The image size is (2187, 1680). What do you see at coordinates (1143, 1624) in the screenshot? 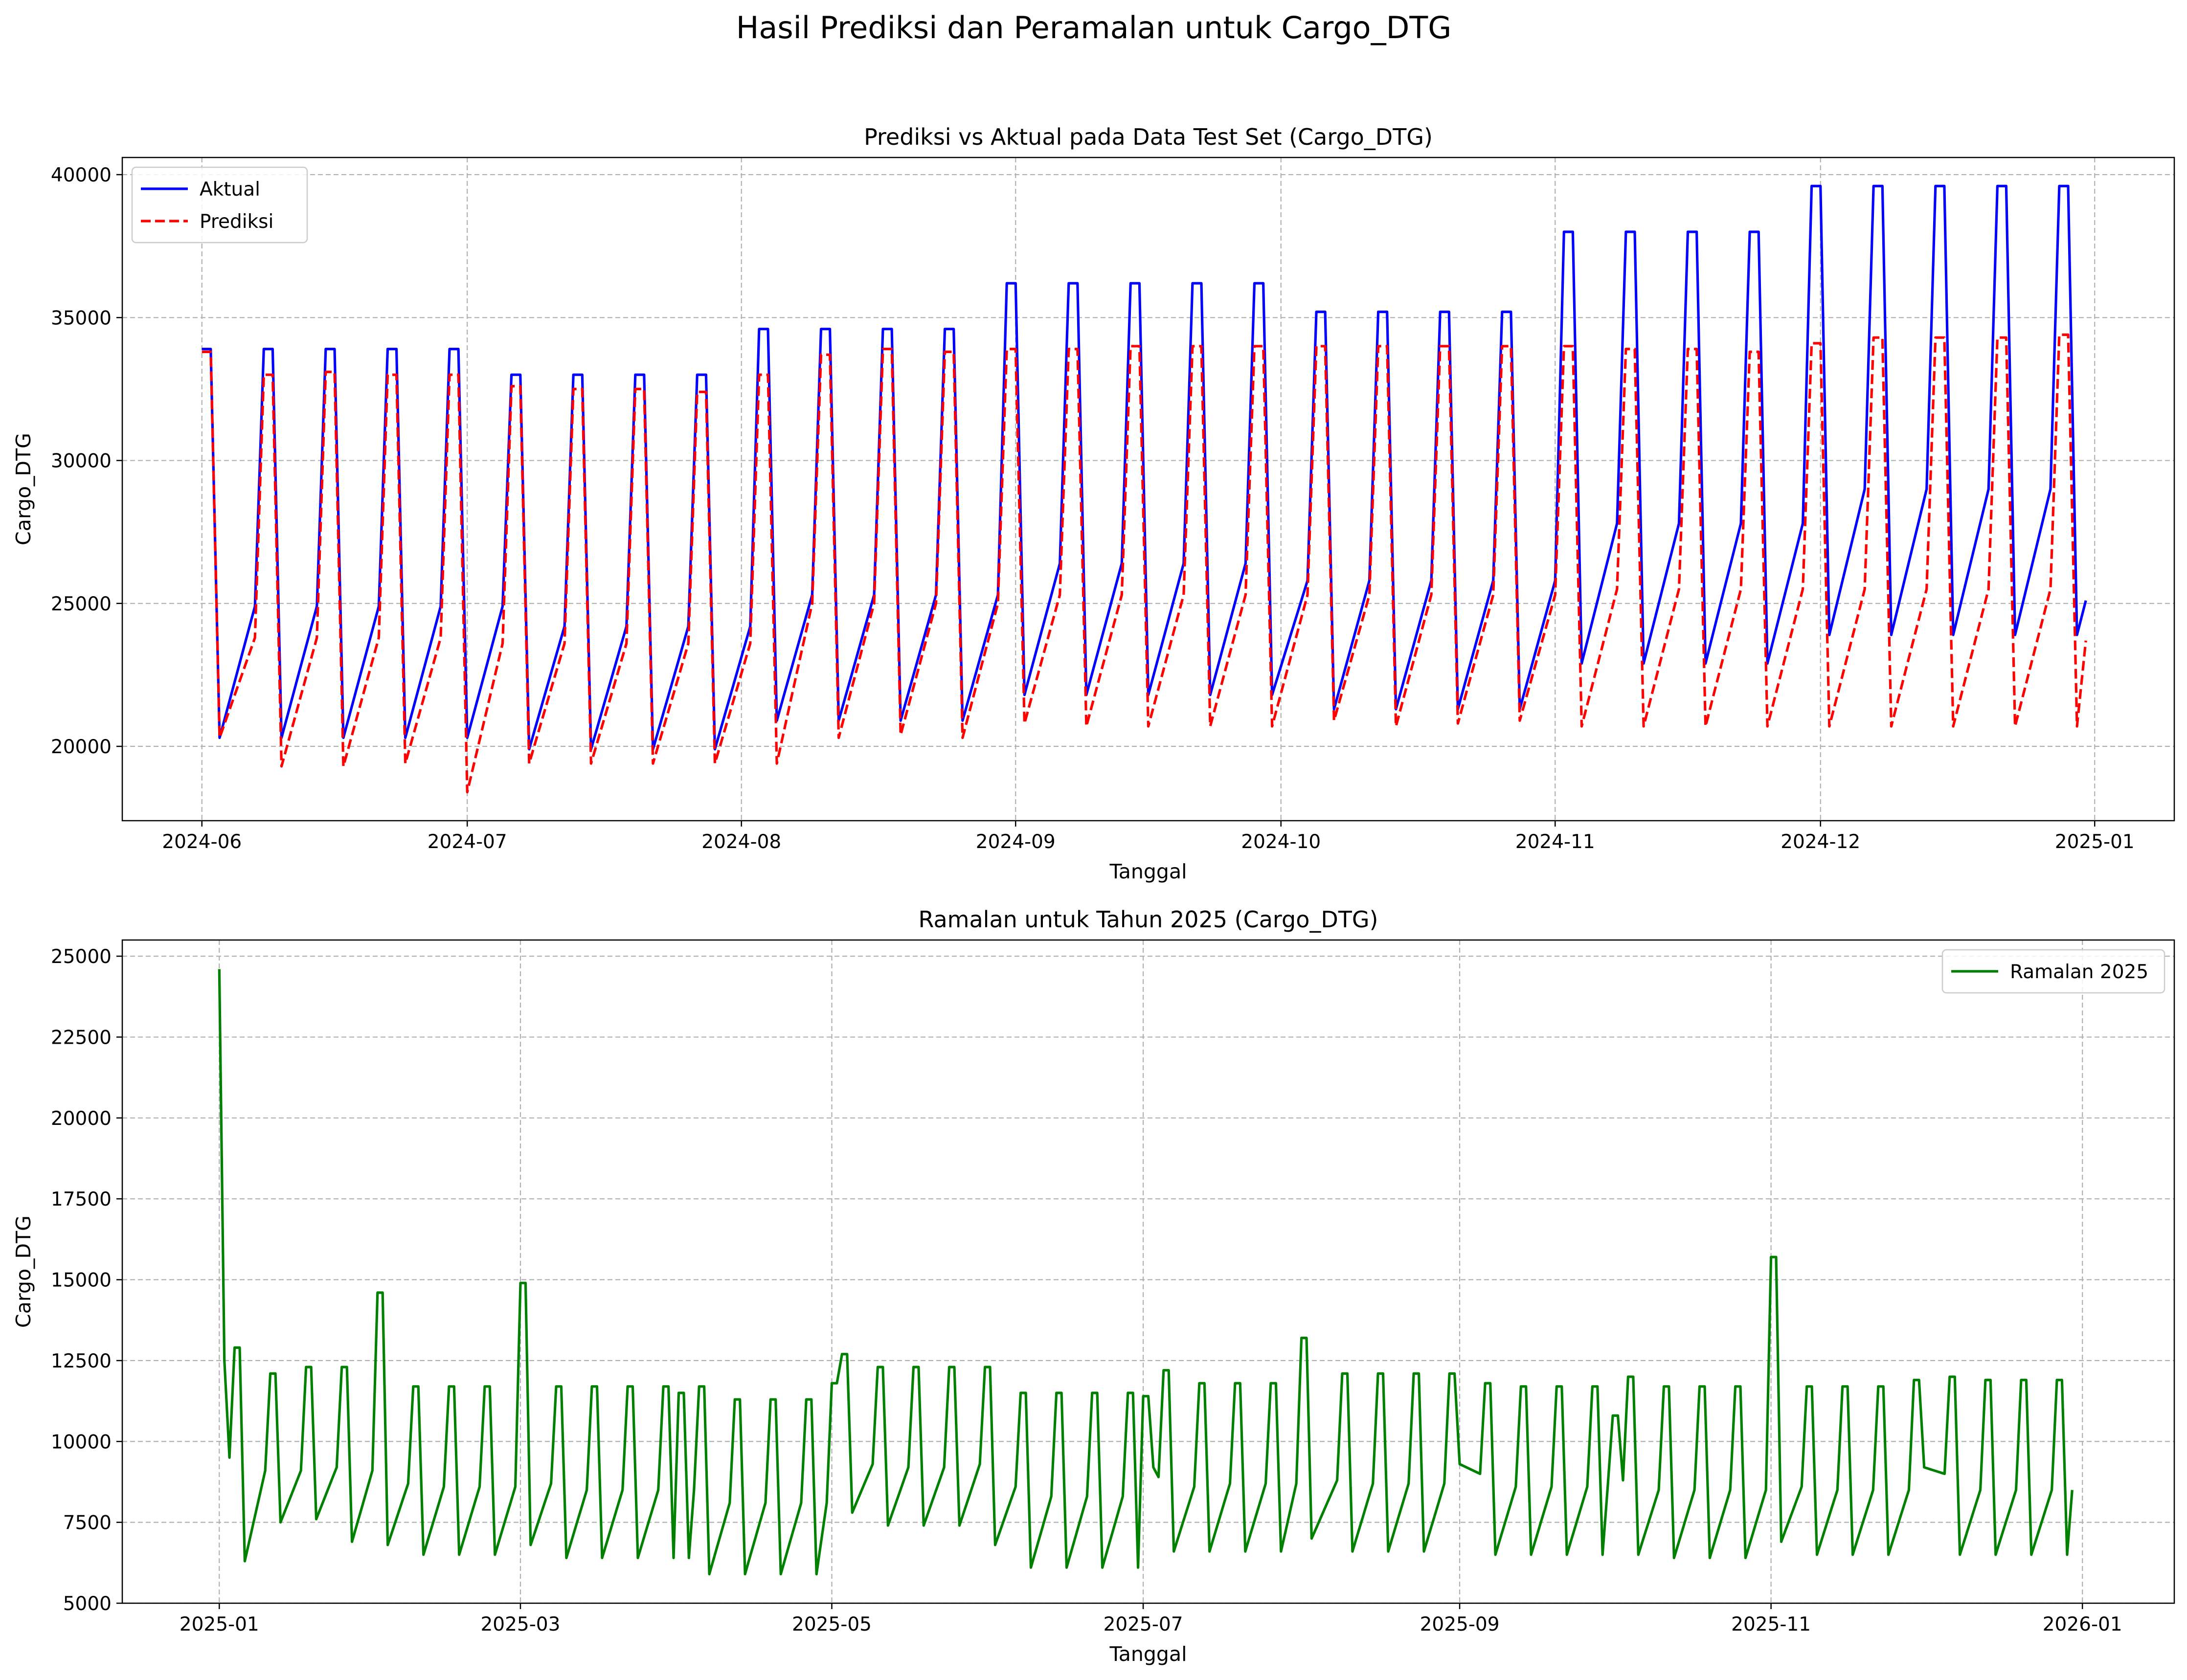
I see `x-tick-label: 2025-07` at bounding box center [1143, 1624].